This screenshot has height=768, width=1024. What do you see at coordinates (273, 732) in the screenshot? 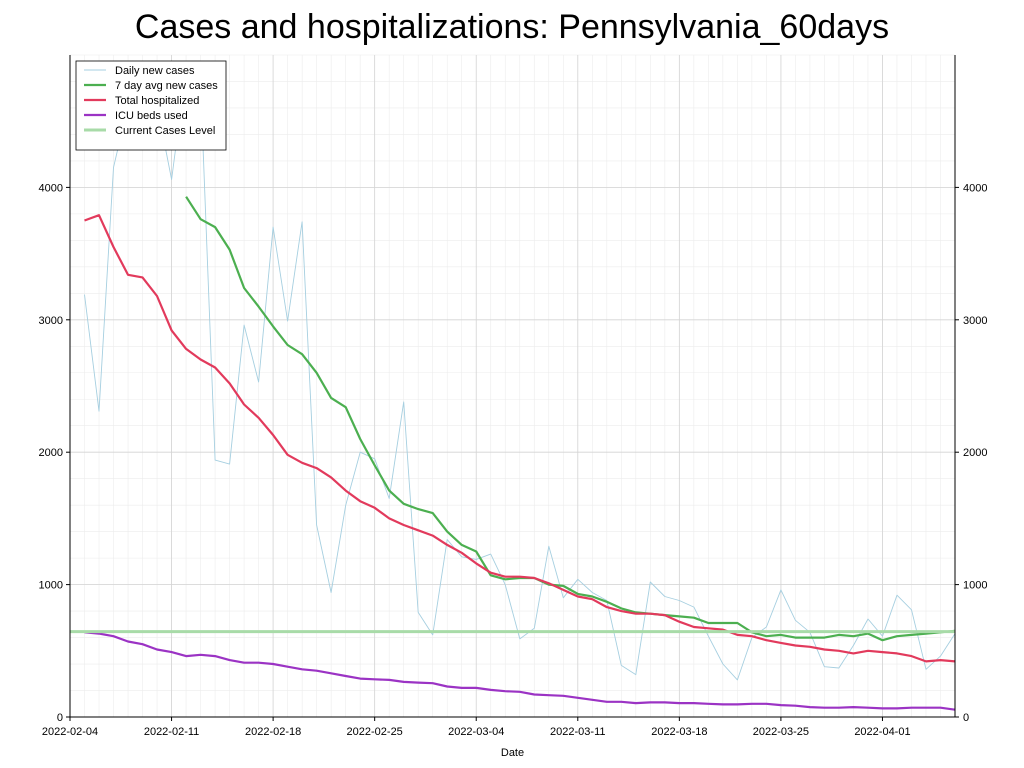
I see `x-tick-label: 2022-02-18` at bounding box center [273, 732].